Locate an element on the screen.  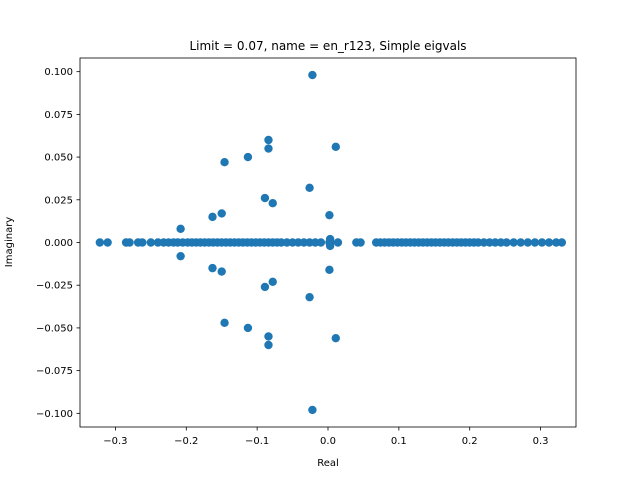
y-tick-label: 0.025 is located at coordinates (58, 200).